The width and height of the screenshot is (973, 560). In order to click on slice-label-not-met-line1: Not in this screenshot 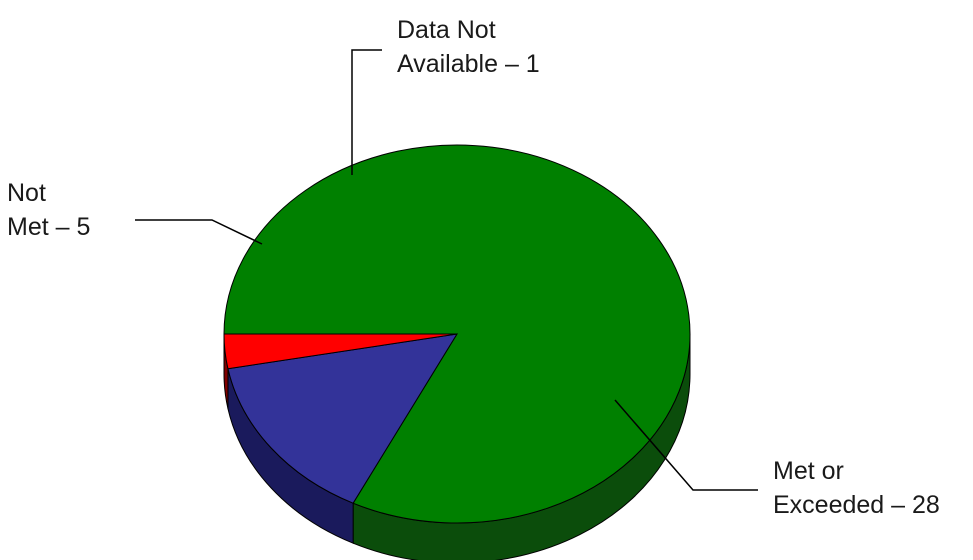, I will do `click(26, 193)`.